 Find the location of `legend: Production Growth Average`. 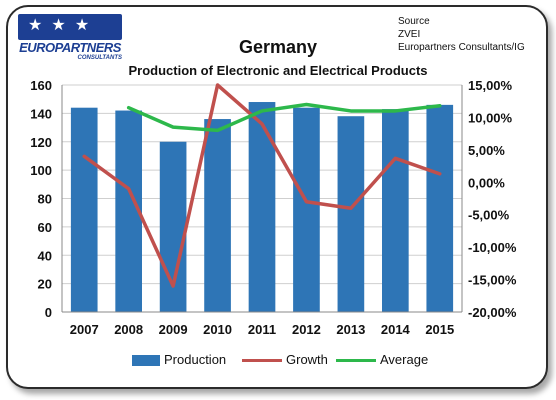

legend: Production Growth Average is located at coordinates (278, 362).